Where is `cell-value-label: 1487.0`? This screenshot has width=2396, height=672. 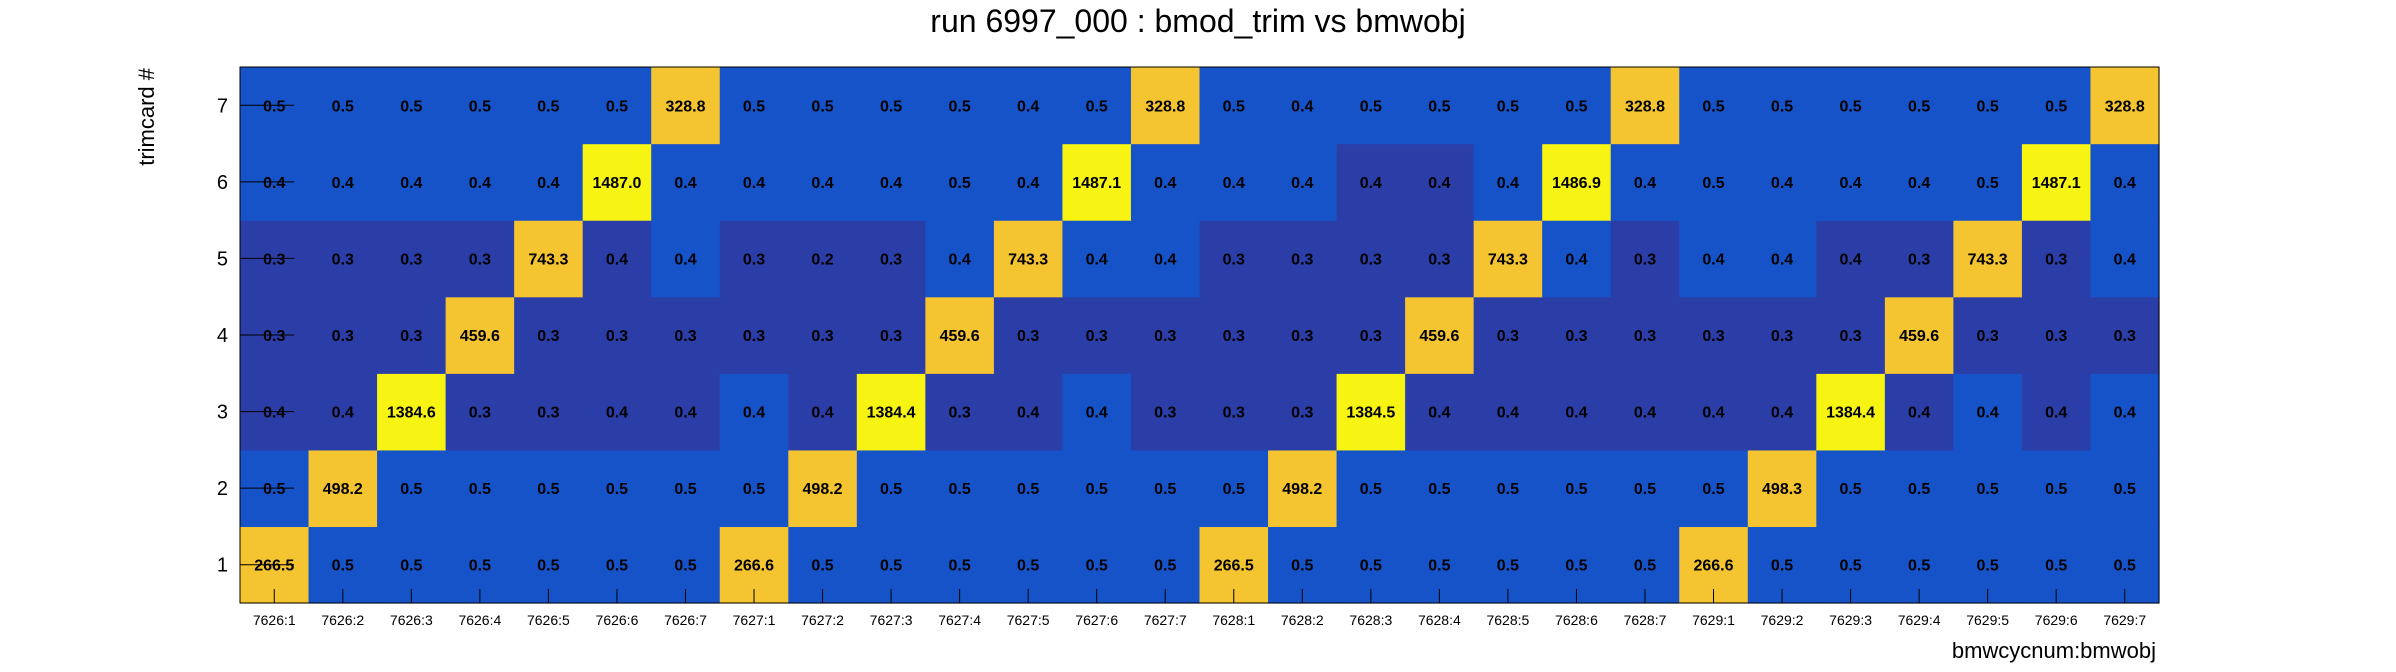
cell-value-label: 1487.0 is located at coordinates (616, 183).